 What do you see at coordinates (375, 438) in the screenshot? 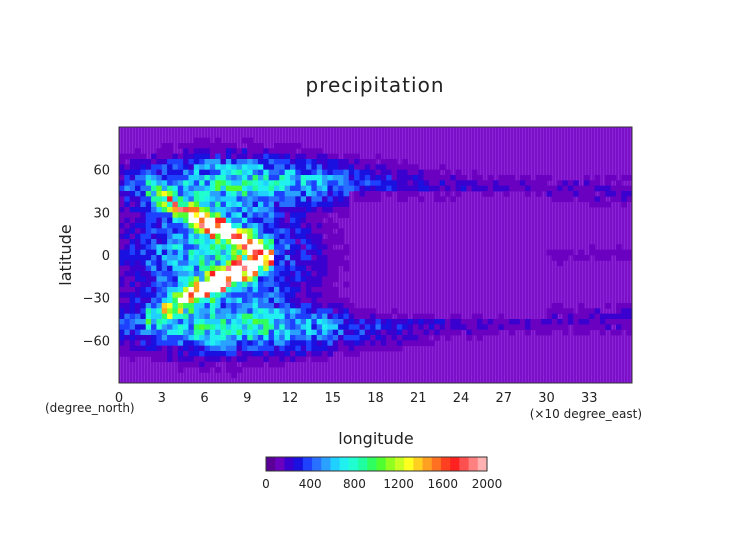
I see `x-axis-label: longitude` at bounding box center [375, 438].